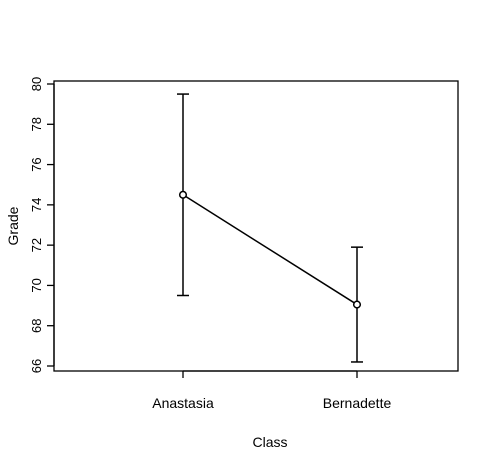  I want to click on y-tick-label: 76, so click(36, 164).